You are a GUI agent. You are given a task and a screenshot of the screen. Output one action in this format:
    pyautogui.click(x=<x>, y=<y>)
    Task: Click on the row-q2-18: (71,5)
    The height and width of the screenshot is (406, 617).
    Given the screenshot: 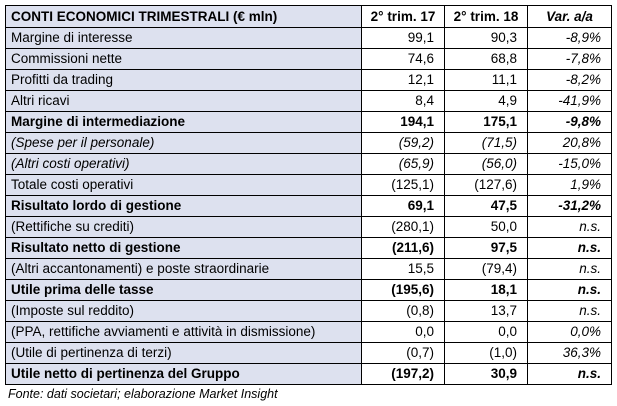 What is the action you would take?
    pyautogui.click(x=486, y=143)
    